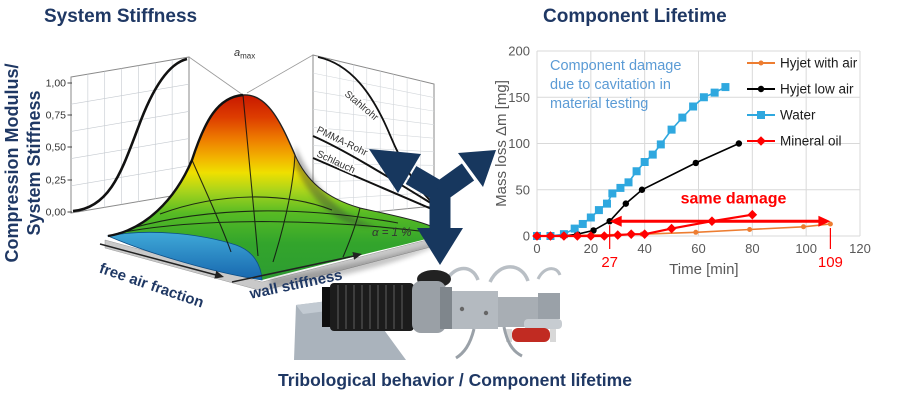  What do you see at coordinates (609, 262) in the screenshot?
I see `time-marker-label: 27` at bounding box center [609, 262].